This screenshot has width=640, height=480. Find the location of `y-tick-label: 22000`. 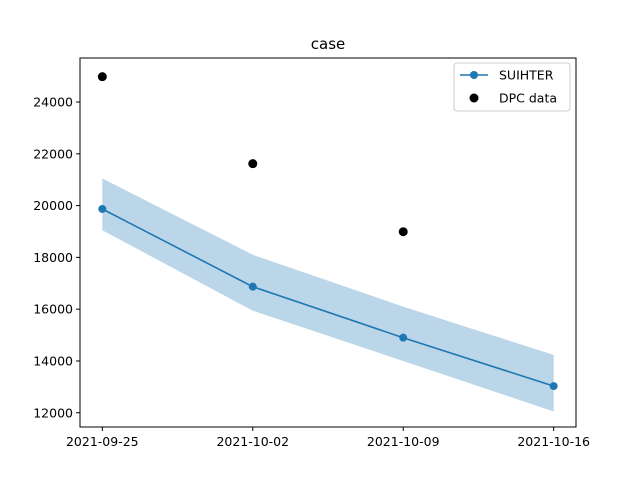

y-tick-label: 22000 is located at coordinates (53, 153).